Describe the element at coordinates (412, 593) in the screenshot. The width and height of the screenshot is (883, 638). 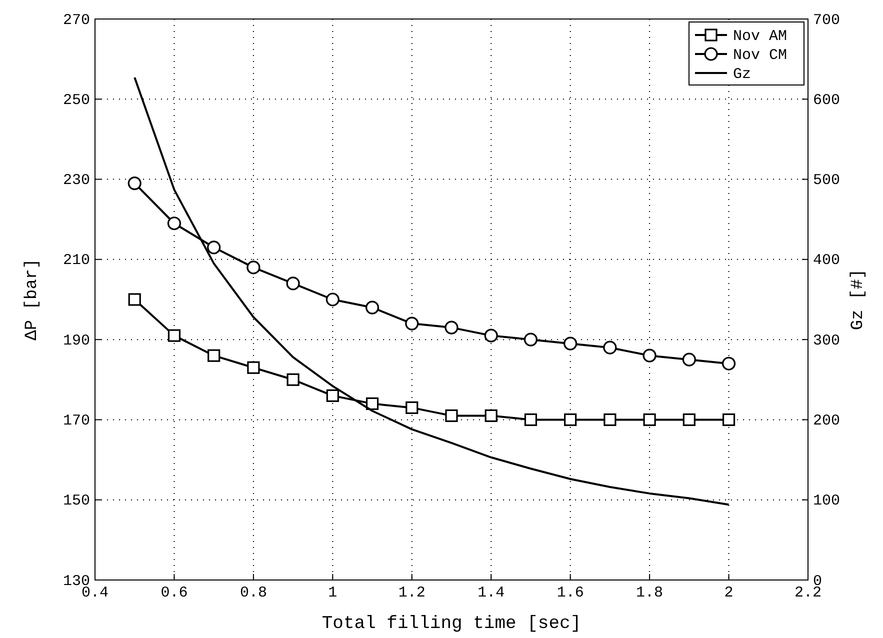
I see `x-tick-label: 1.2` at that location.